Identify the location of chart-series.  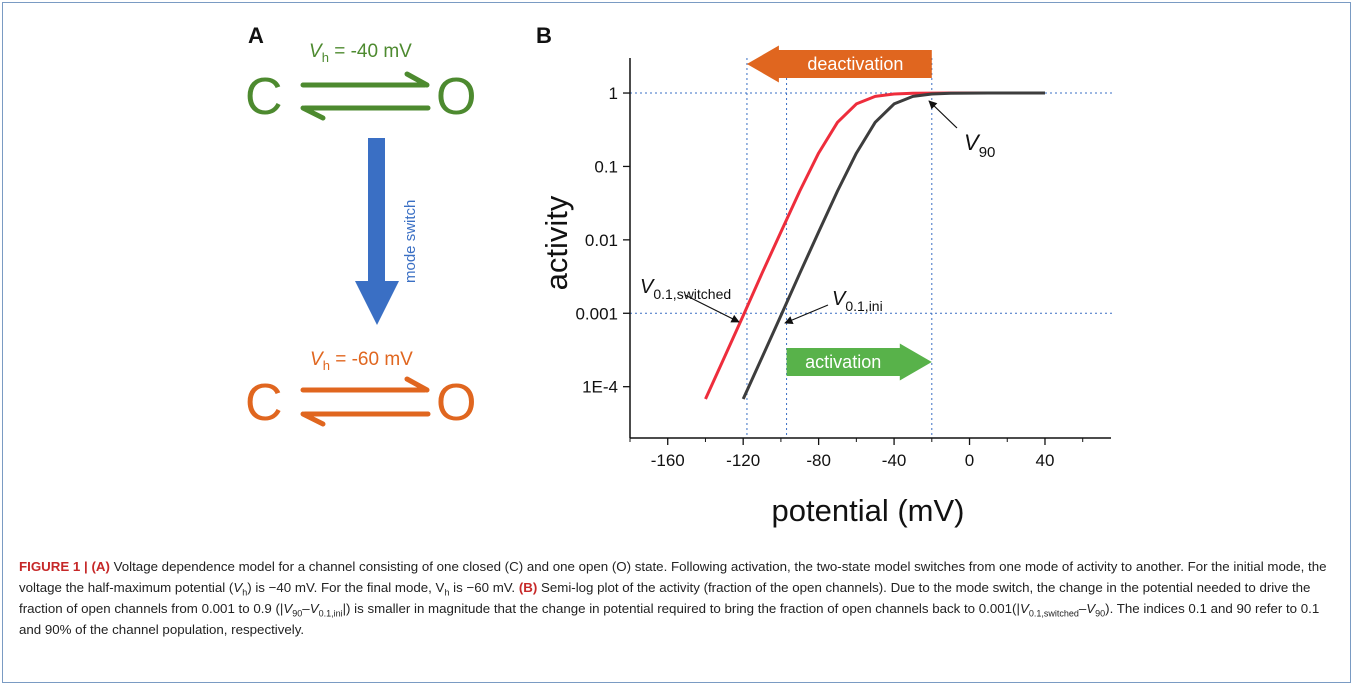
(874, 245).